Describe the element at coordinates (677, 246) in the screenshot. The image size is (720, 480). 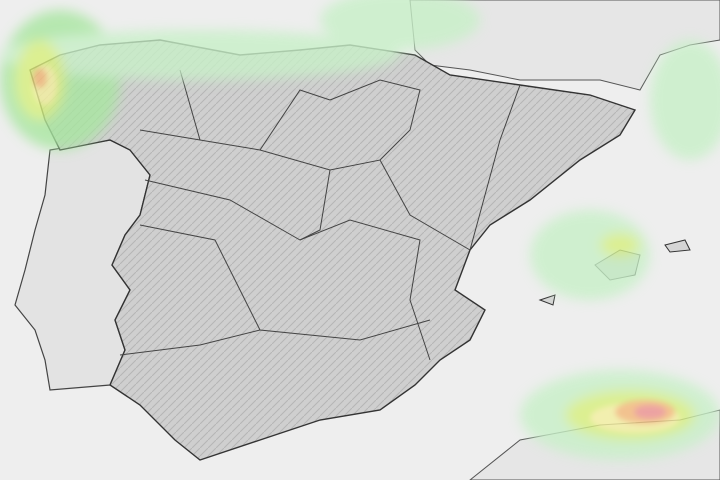
I see `menorca` at that location.